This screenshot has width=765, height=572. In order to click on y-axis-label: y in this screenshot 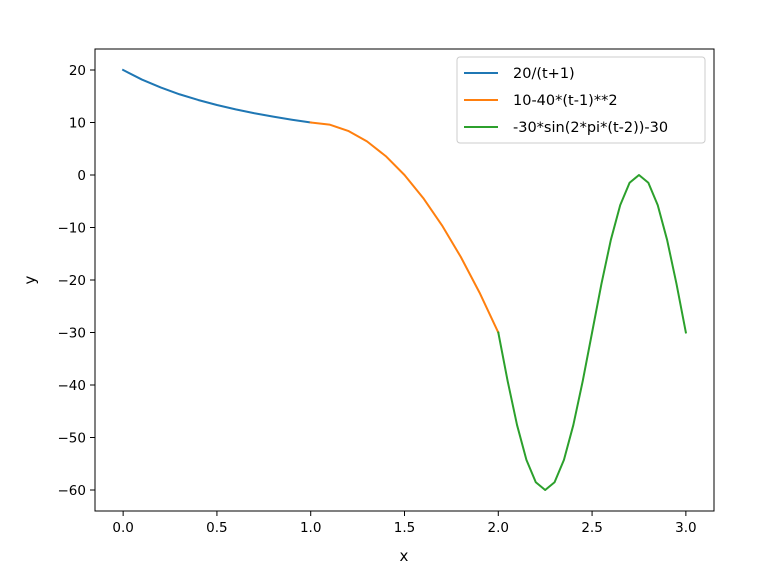, I will do `click(30, 279)`.